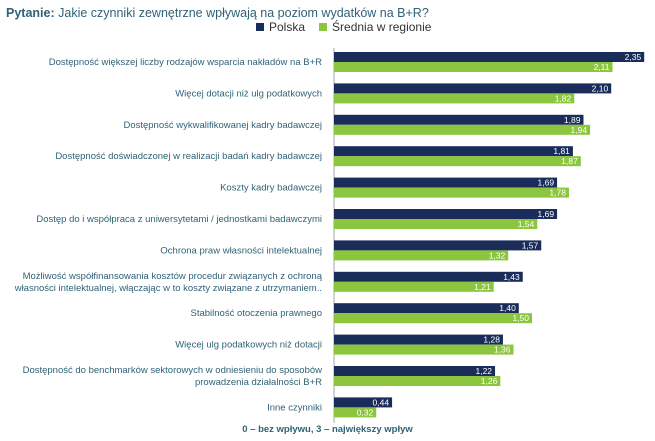 This screenshot has height=441, width=655. Describe the element at coordinates (382, 27) in the screenshot. I see `legend-label-srednia: Średnia w regionie` at that location.